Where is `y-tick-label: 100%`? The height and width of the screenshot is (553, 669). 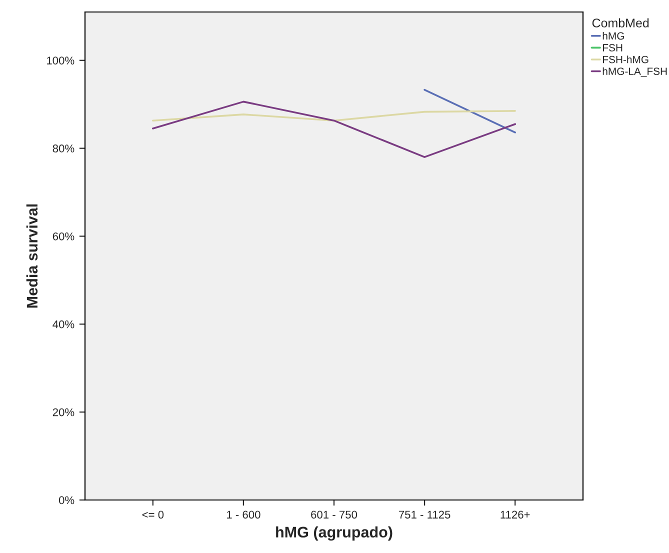
y-tick-label: 100% is located at coordinates (60, 60).